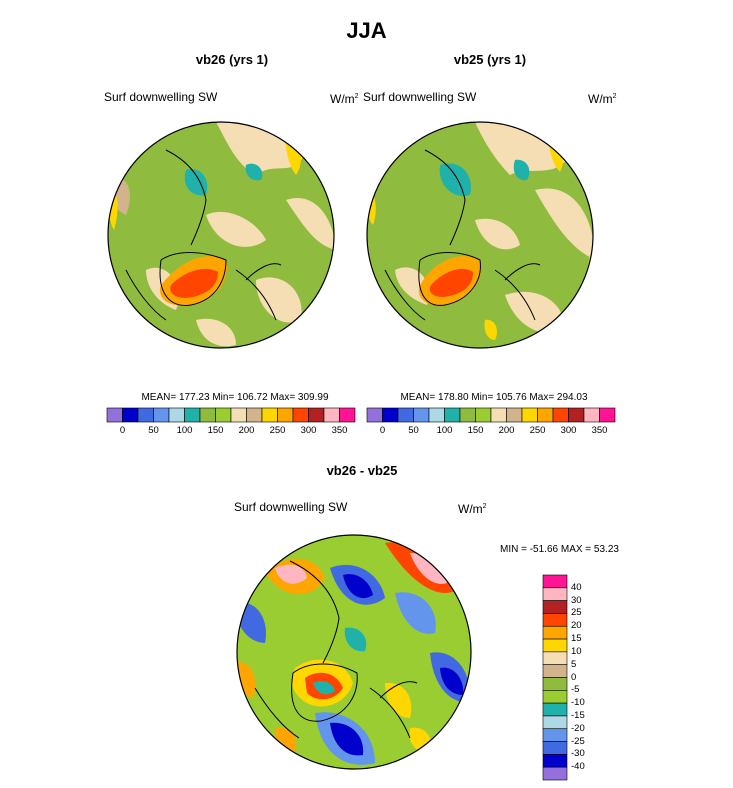 This screenshot has height=788, width=733. What do you see at coordinates (576, 587) in the screenshot?
I see `panel-diff-colorbar-tick-label: 40` at bounding box center [576, 587].